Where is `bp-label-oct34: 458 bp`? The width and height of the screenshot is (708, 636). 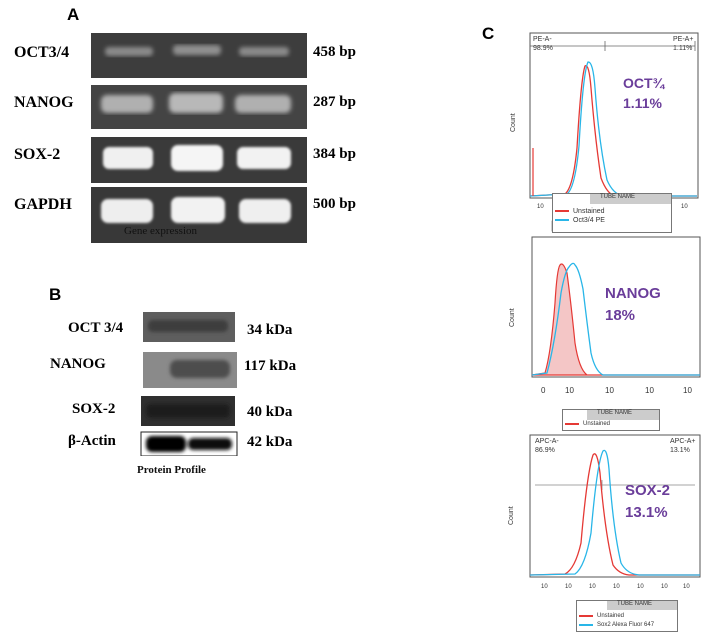 bp-label-oct34: 458 bp is located at coordinates (334, 52).